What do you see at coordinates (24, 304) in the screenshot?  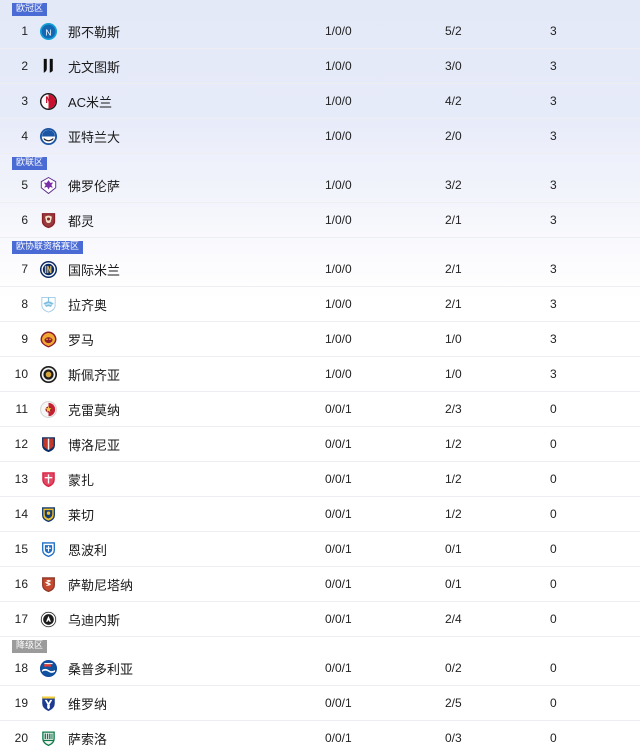 I see `team-rank: 8` at bounding box center [24, 304].